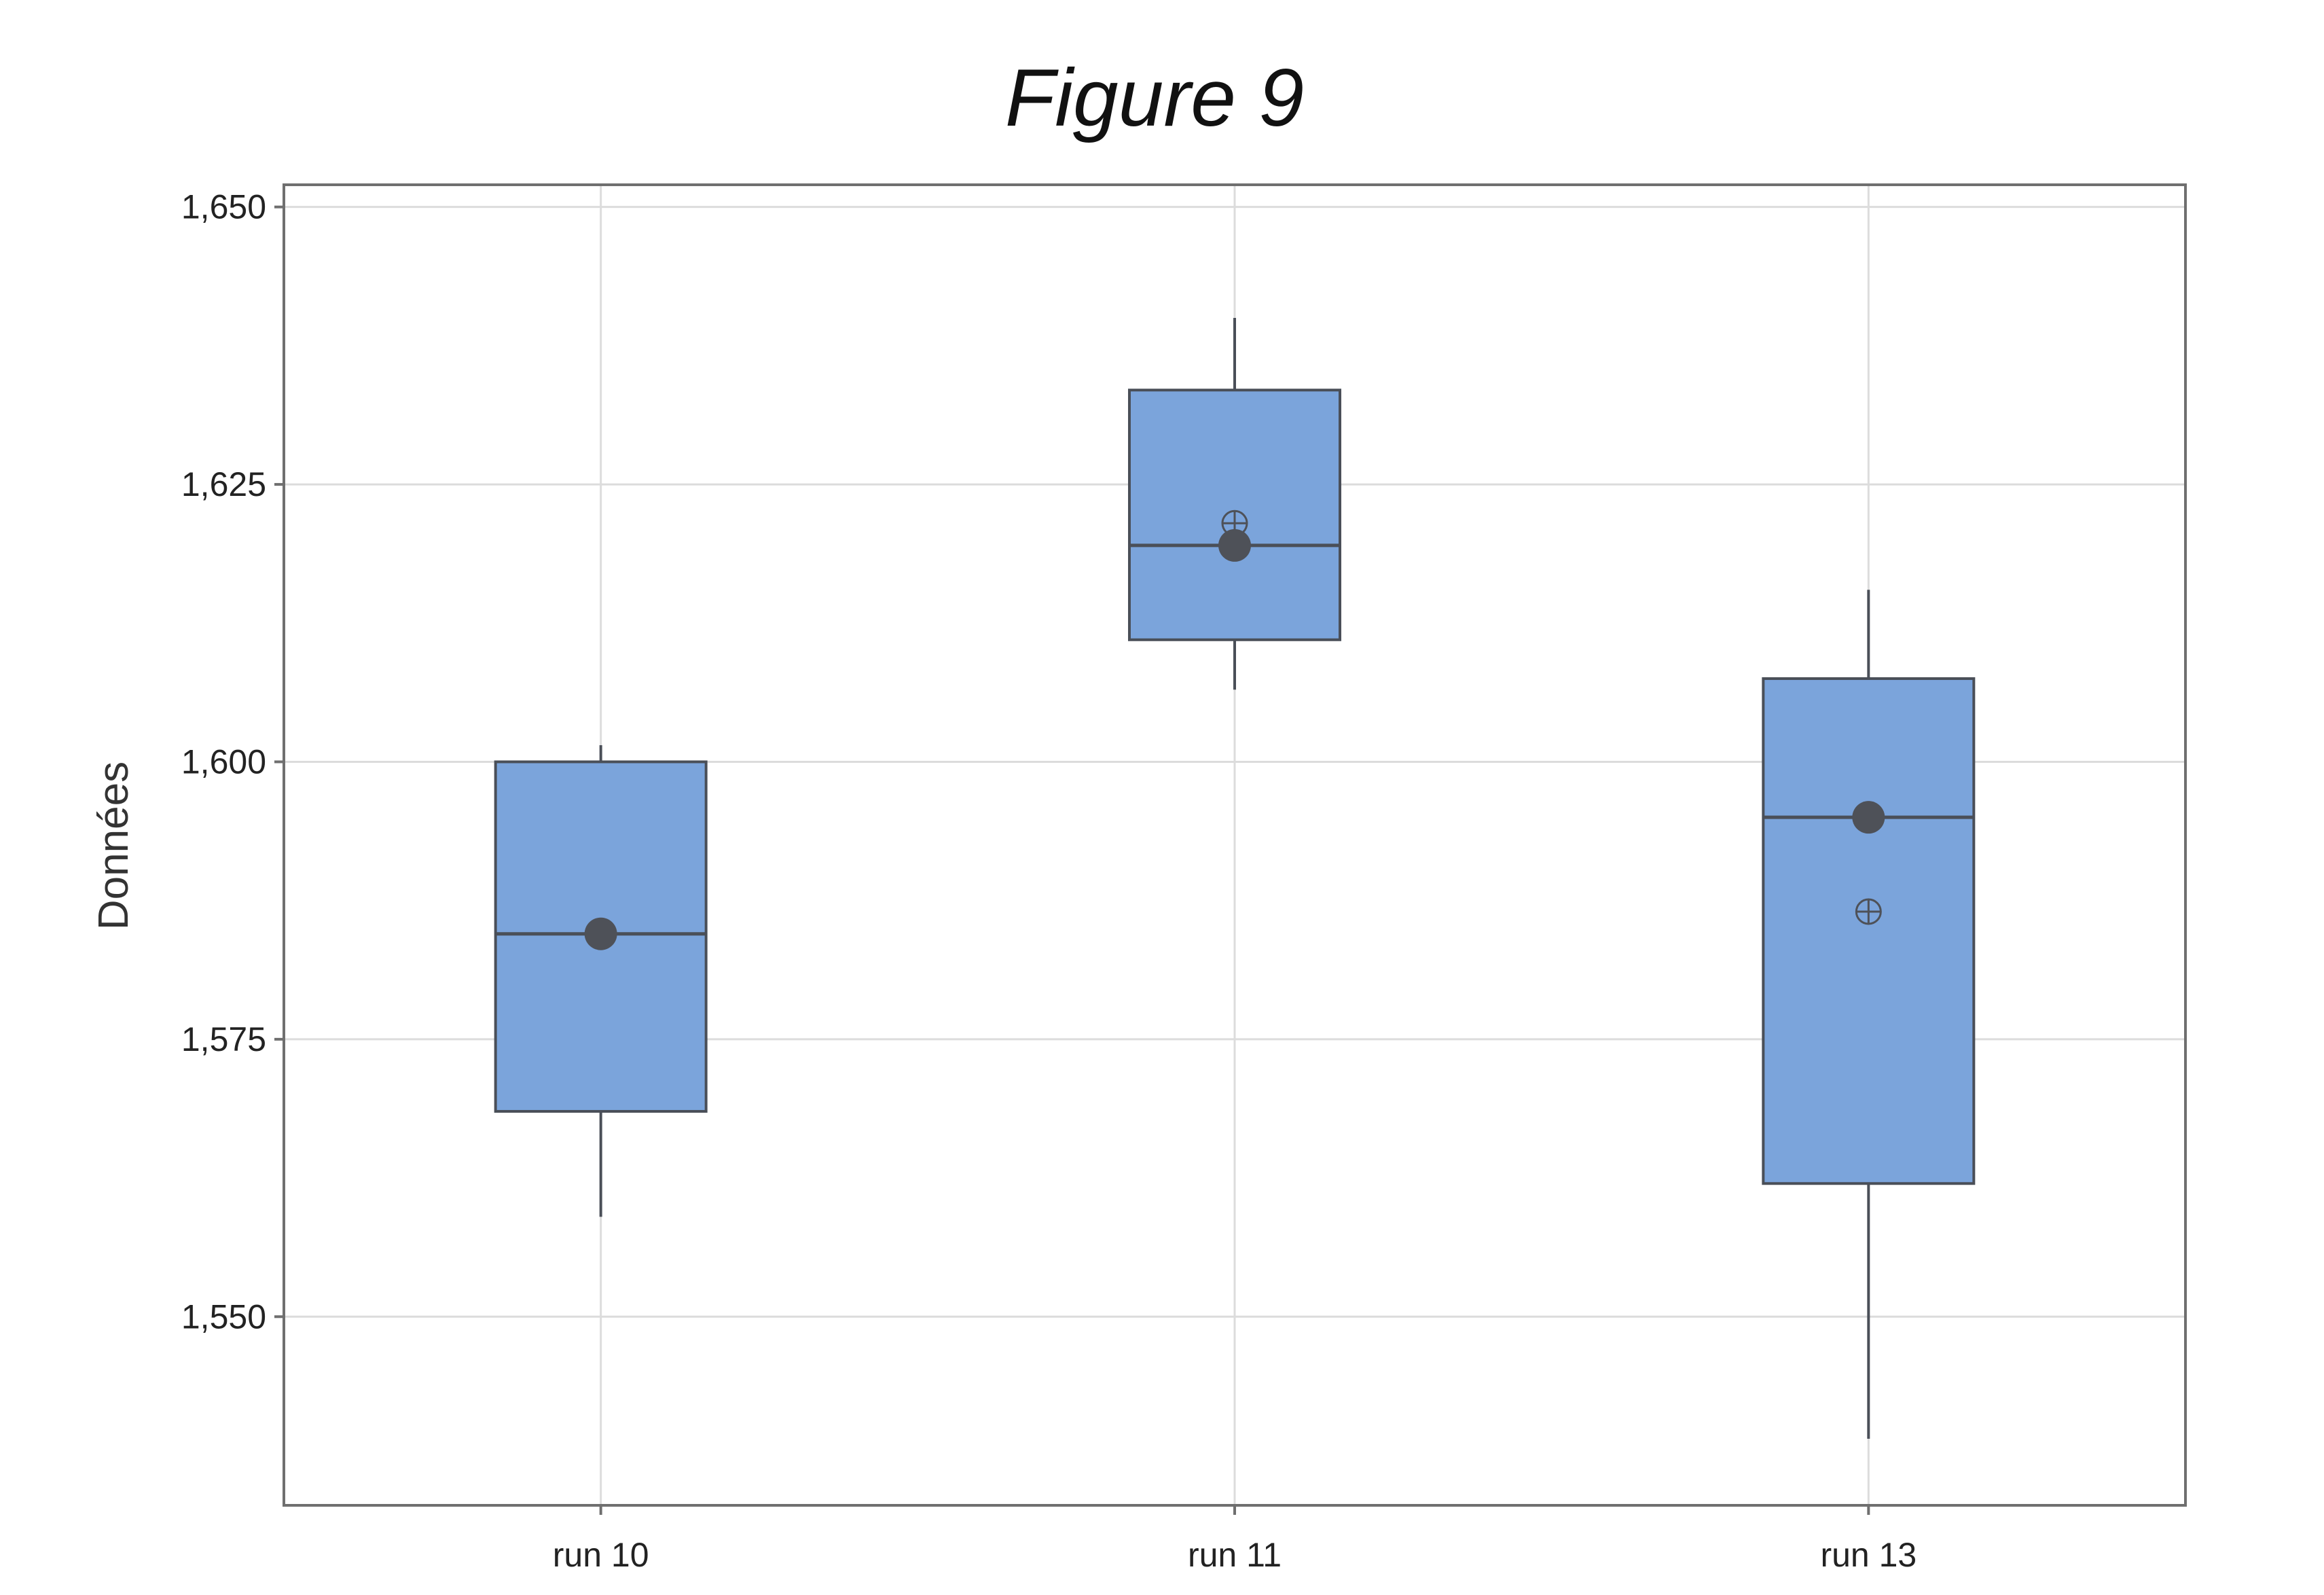  I want to click on y-tick-label: 1,600, so click(223, 761).